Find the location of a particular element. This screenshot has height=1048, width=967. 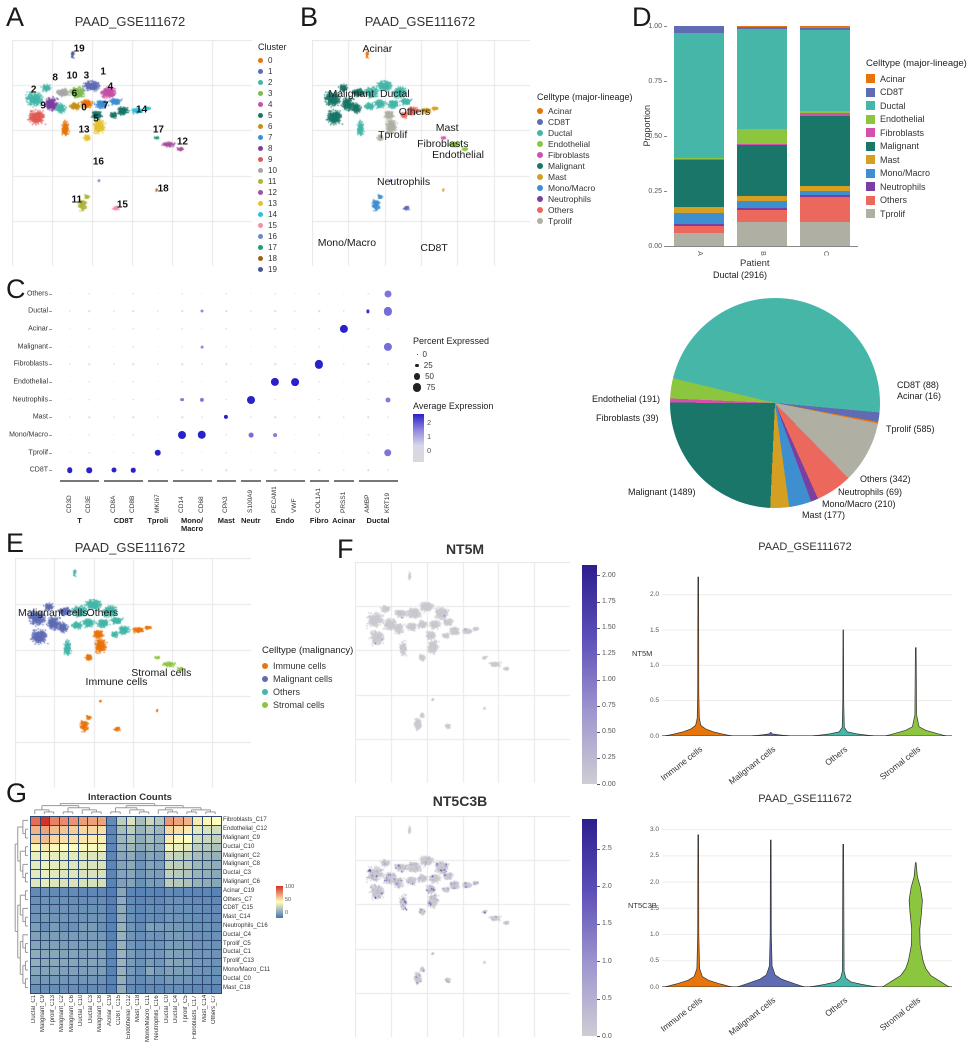

dotplot-row-label: Fibroblasts is located at coordinates (30, 364).